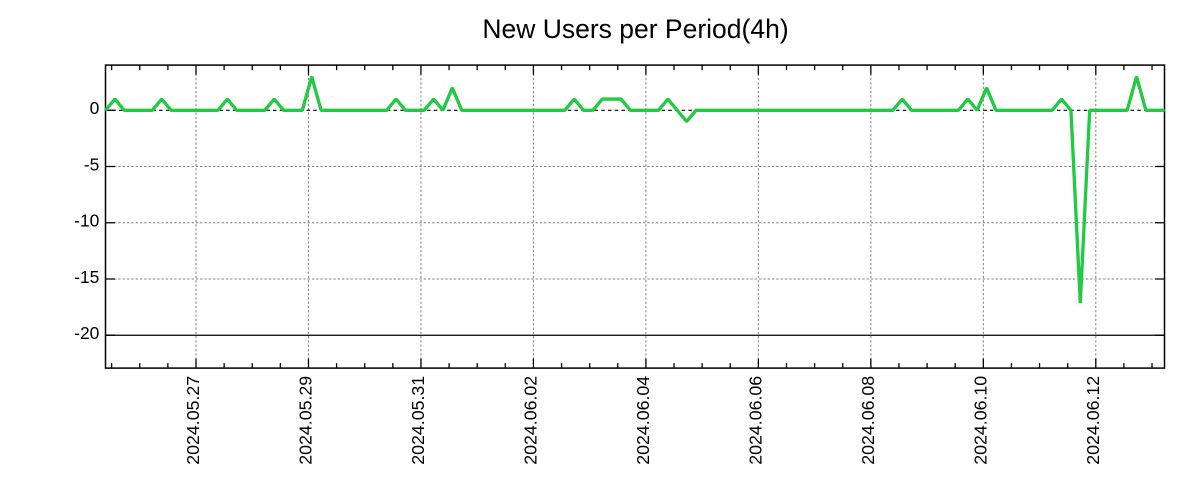  What do you see at coordinates (305, 420) in the screenshot?
I see `svg-text: 2024.05.29` at bounding box center [305, 420].